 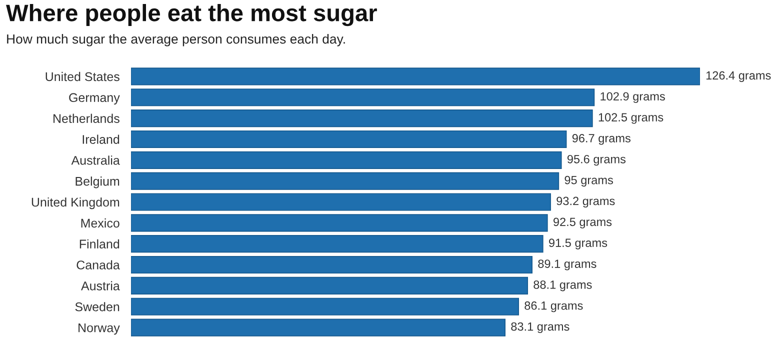 I want to click on y-tick-label: United States, so click(x=83, y=77).